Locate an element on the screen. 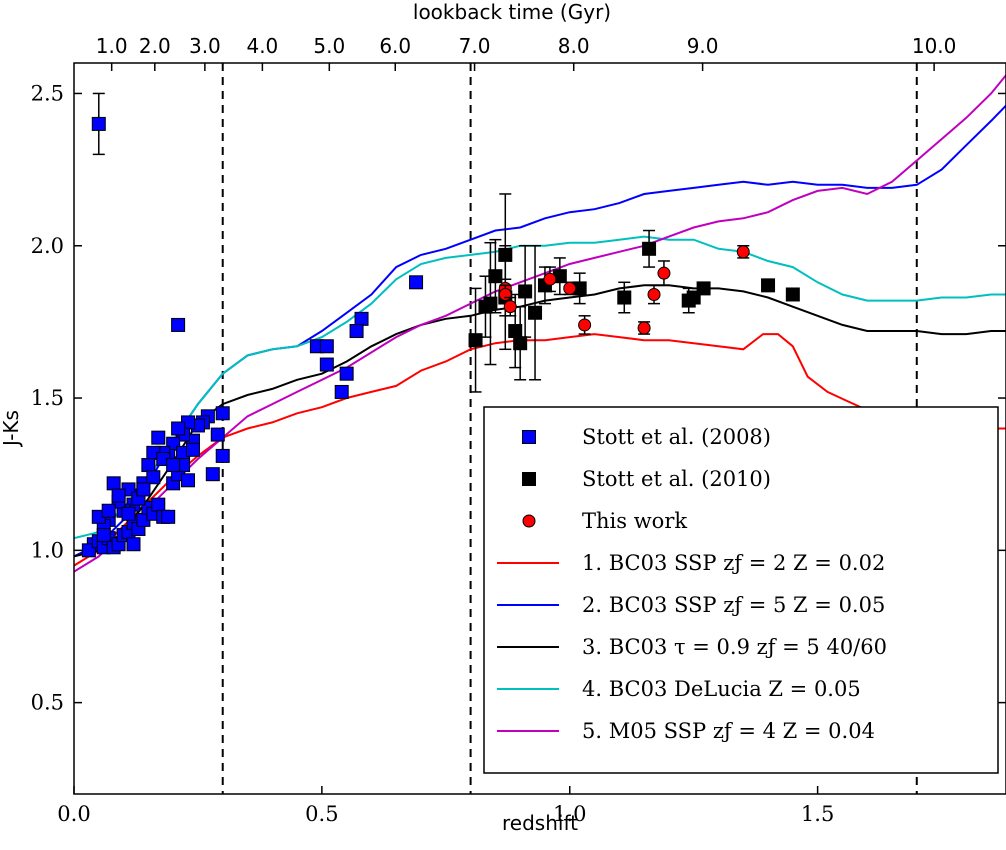  top-tick-label: 10.0 is located at coordinates (934, 46).